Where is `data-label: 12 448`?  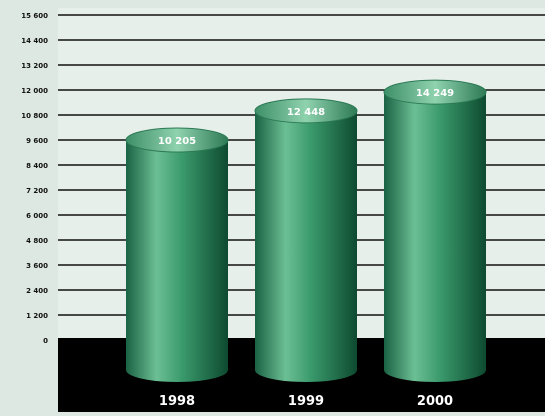 data-label: 12 448 is located at coordinates (306, 112).